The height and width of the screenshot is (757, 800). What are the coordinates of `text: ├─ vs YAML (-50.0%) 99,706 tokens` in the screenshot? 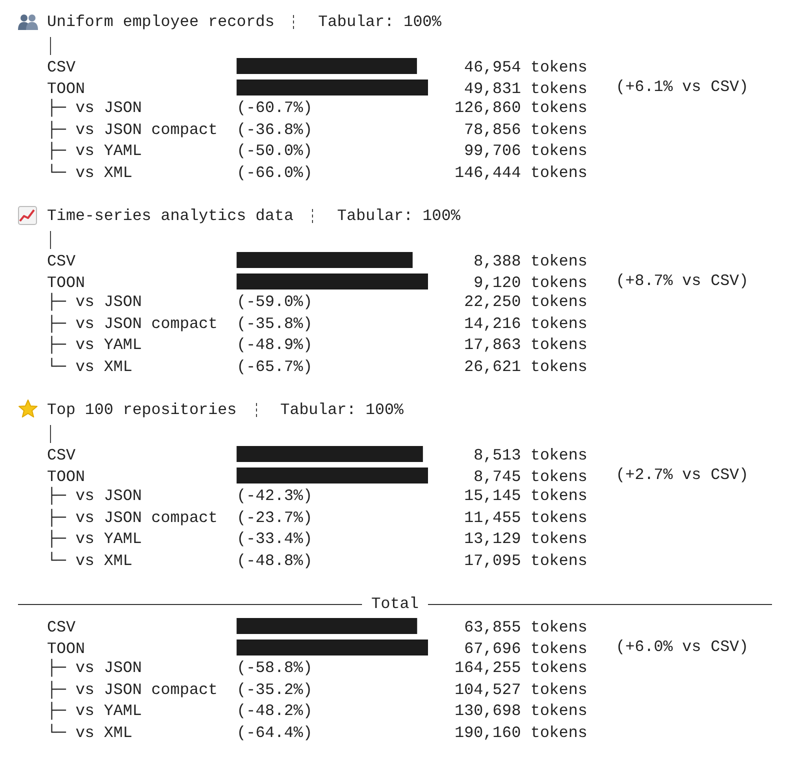 It's located at (317, 151).